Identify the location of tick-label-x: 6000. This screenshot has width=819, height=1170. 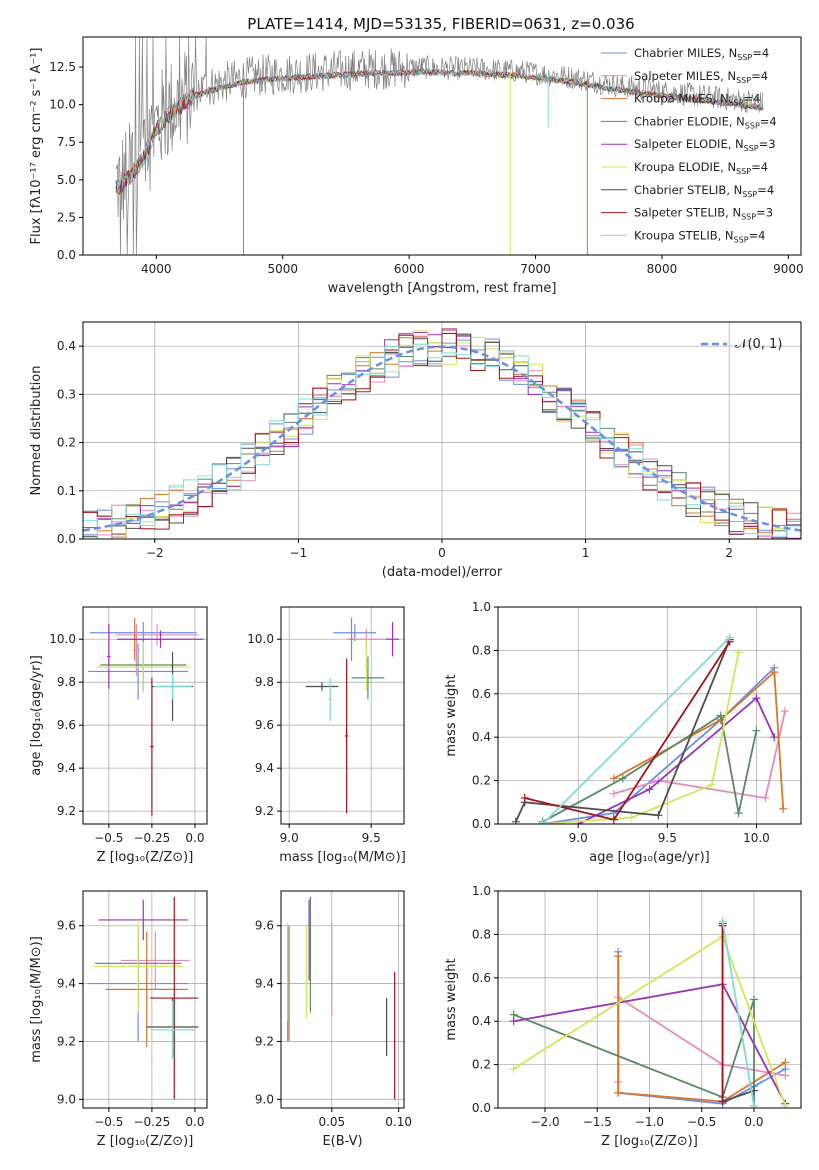
(409, 269).